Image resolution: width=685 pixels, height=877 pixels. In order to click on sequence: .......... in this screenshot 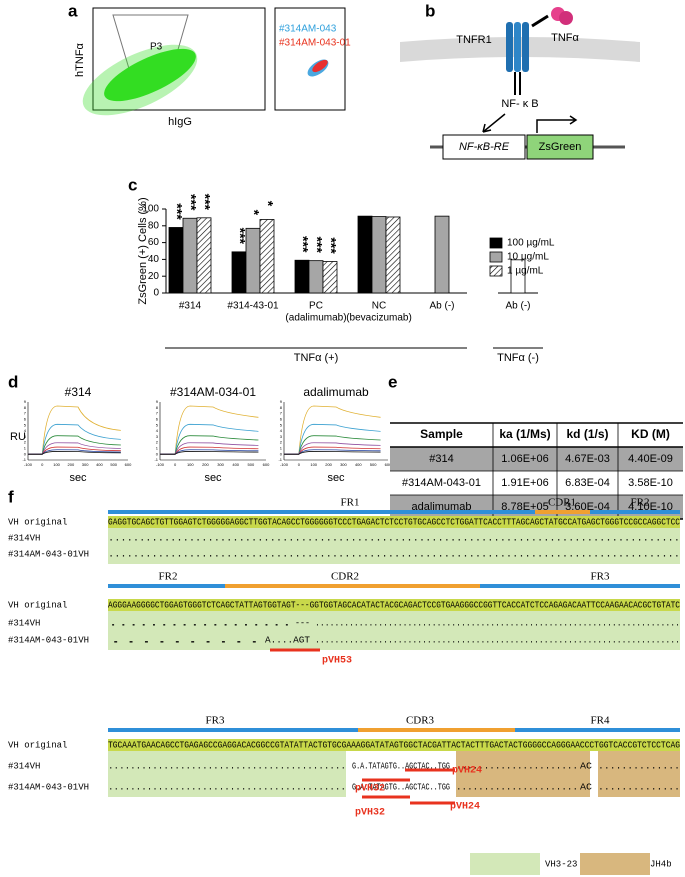, I will do `click(185, 640)`.